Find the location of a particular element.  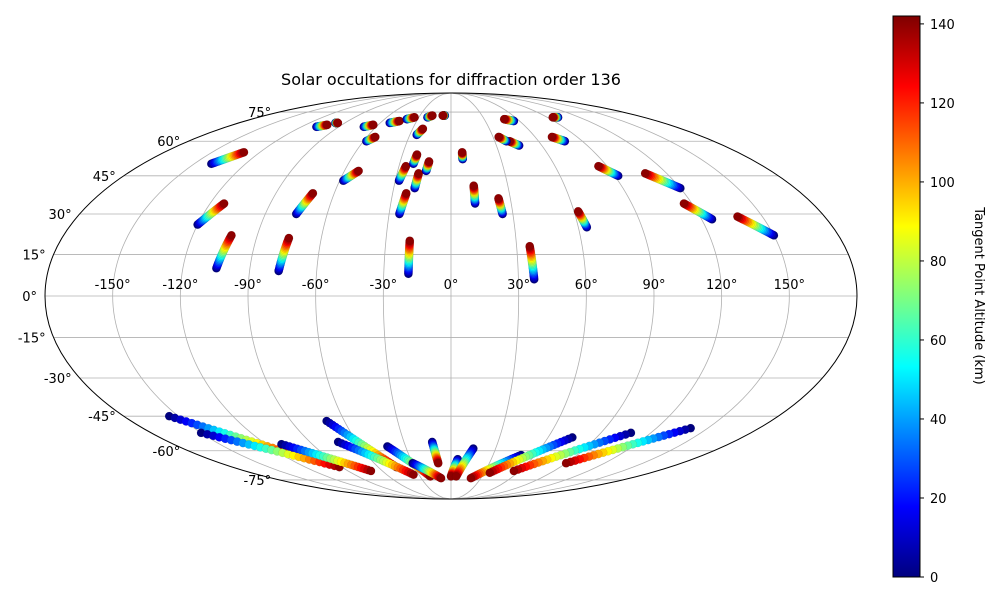

longitude-tick-label: -150° is located at coordinates (113, 285).